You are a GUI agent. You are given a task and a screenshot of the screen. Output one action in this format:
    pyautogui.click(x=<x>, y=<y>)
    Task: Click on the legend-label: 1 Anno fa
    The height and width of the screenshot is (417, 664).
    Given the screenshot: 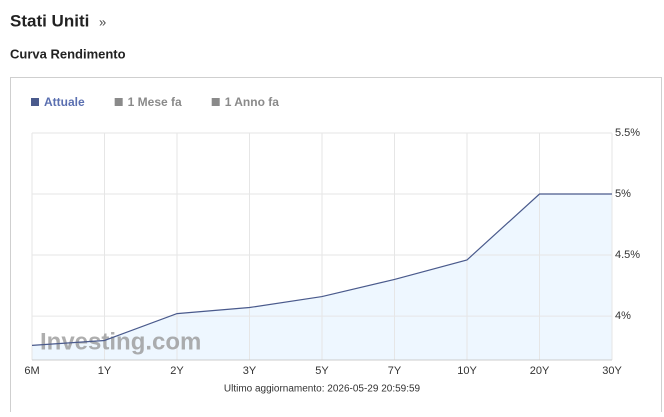 What is the action you would take?
    pyautogui.click(x=252, y=102)
    